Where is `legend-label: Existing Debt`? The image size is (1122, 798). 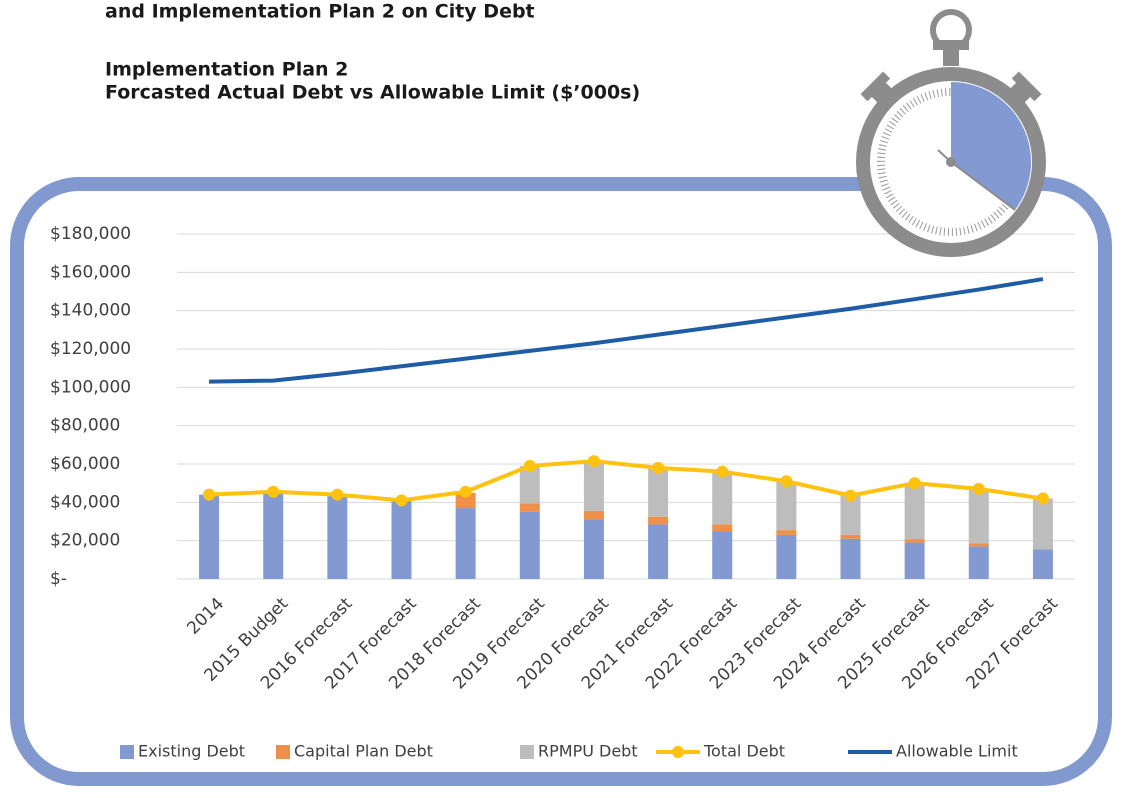 legend-label: Existing Debt is located at coordinates (191, 751).